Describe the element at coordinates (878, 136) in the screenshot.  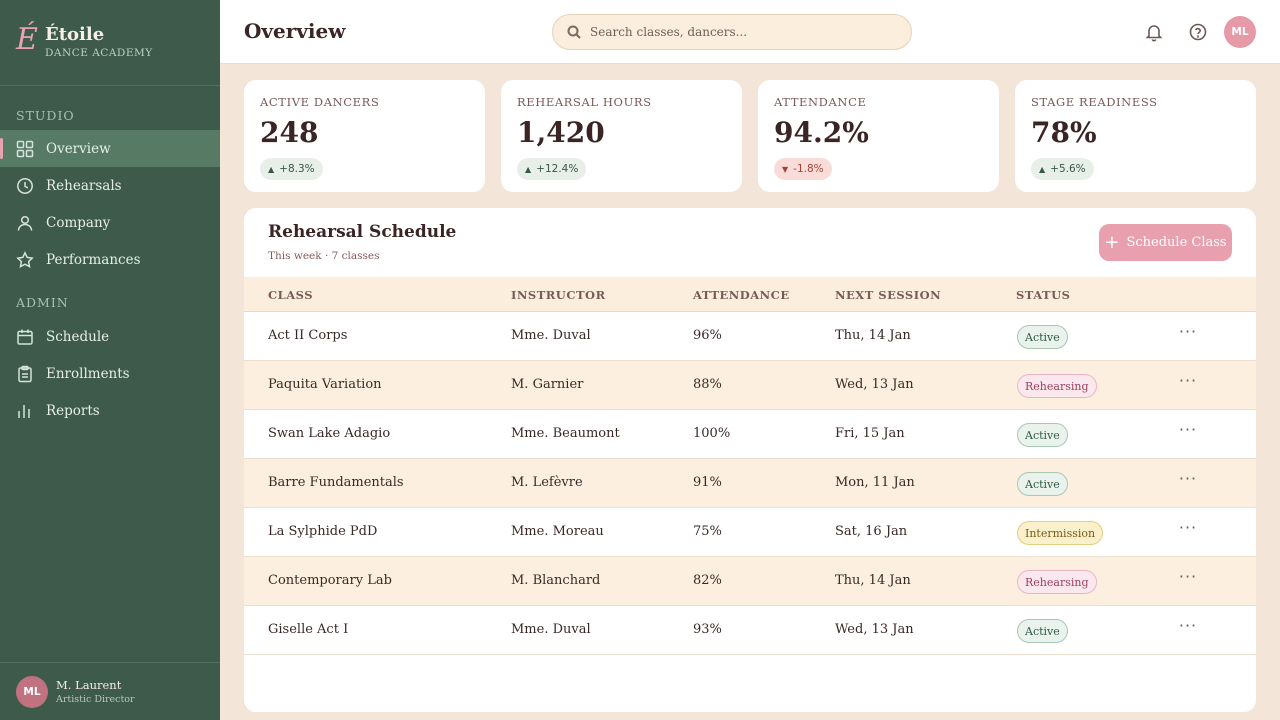
I see `stat-card-attendance: ATTENDANCE 94.2% ▼ -1.8%` at that location.